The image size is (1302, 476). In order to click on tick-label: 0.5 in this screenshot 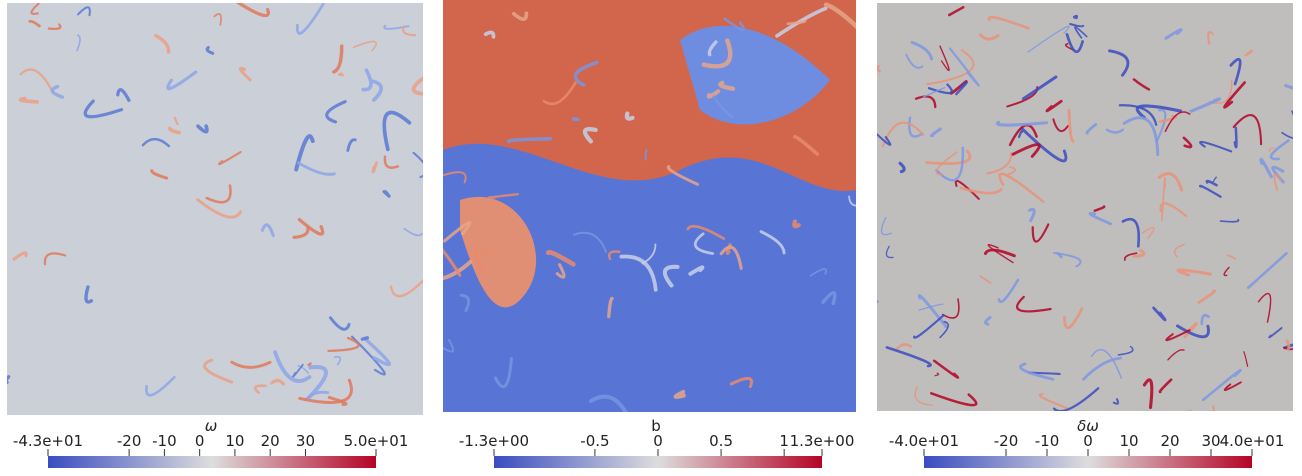, I will do `click(721, 441)`.